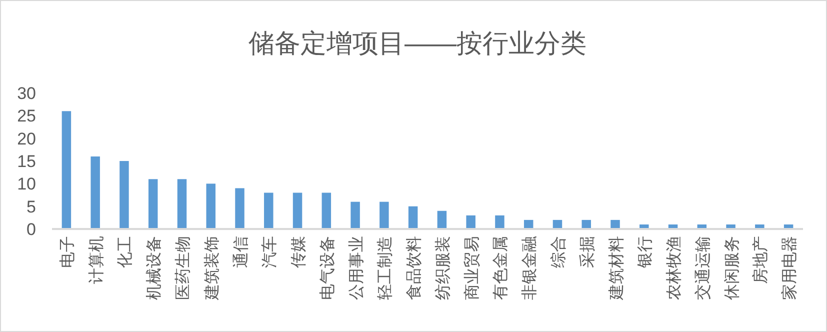 The height and width of the screenshot is (332, 827). Describe the element at coordinates (183, 268) in the screenshot. I see `x-tick-label: 医药生物` at that location.